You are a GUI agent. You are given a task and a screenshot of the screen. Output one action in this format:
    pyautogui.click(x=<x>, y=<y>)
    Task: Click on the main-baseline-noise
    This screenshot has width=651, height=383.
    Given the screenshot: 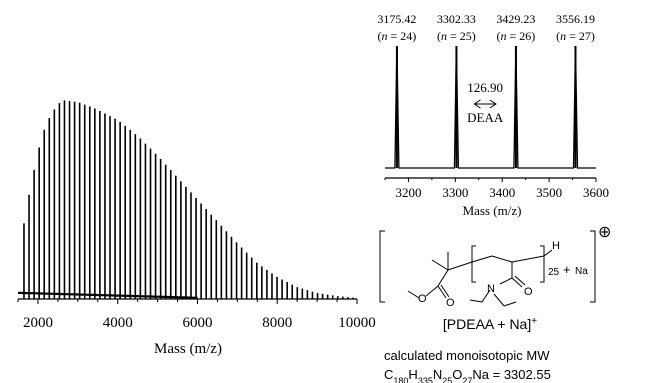 What is the action you would take?
    pyautogui.click(x=108, y=295)
    